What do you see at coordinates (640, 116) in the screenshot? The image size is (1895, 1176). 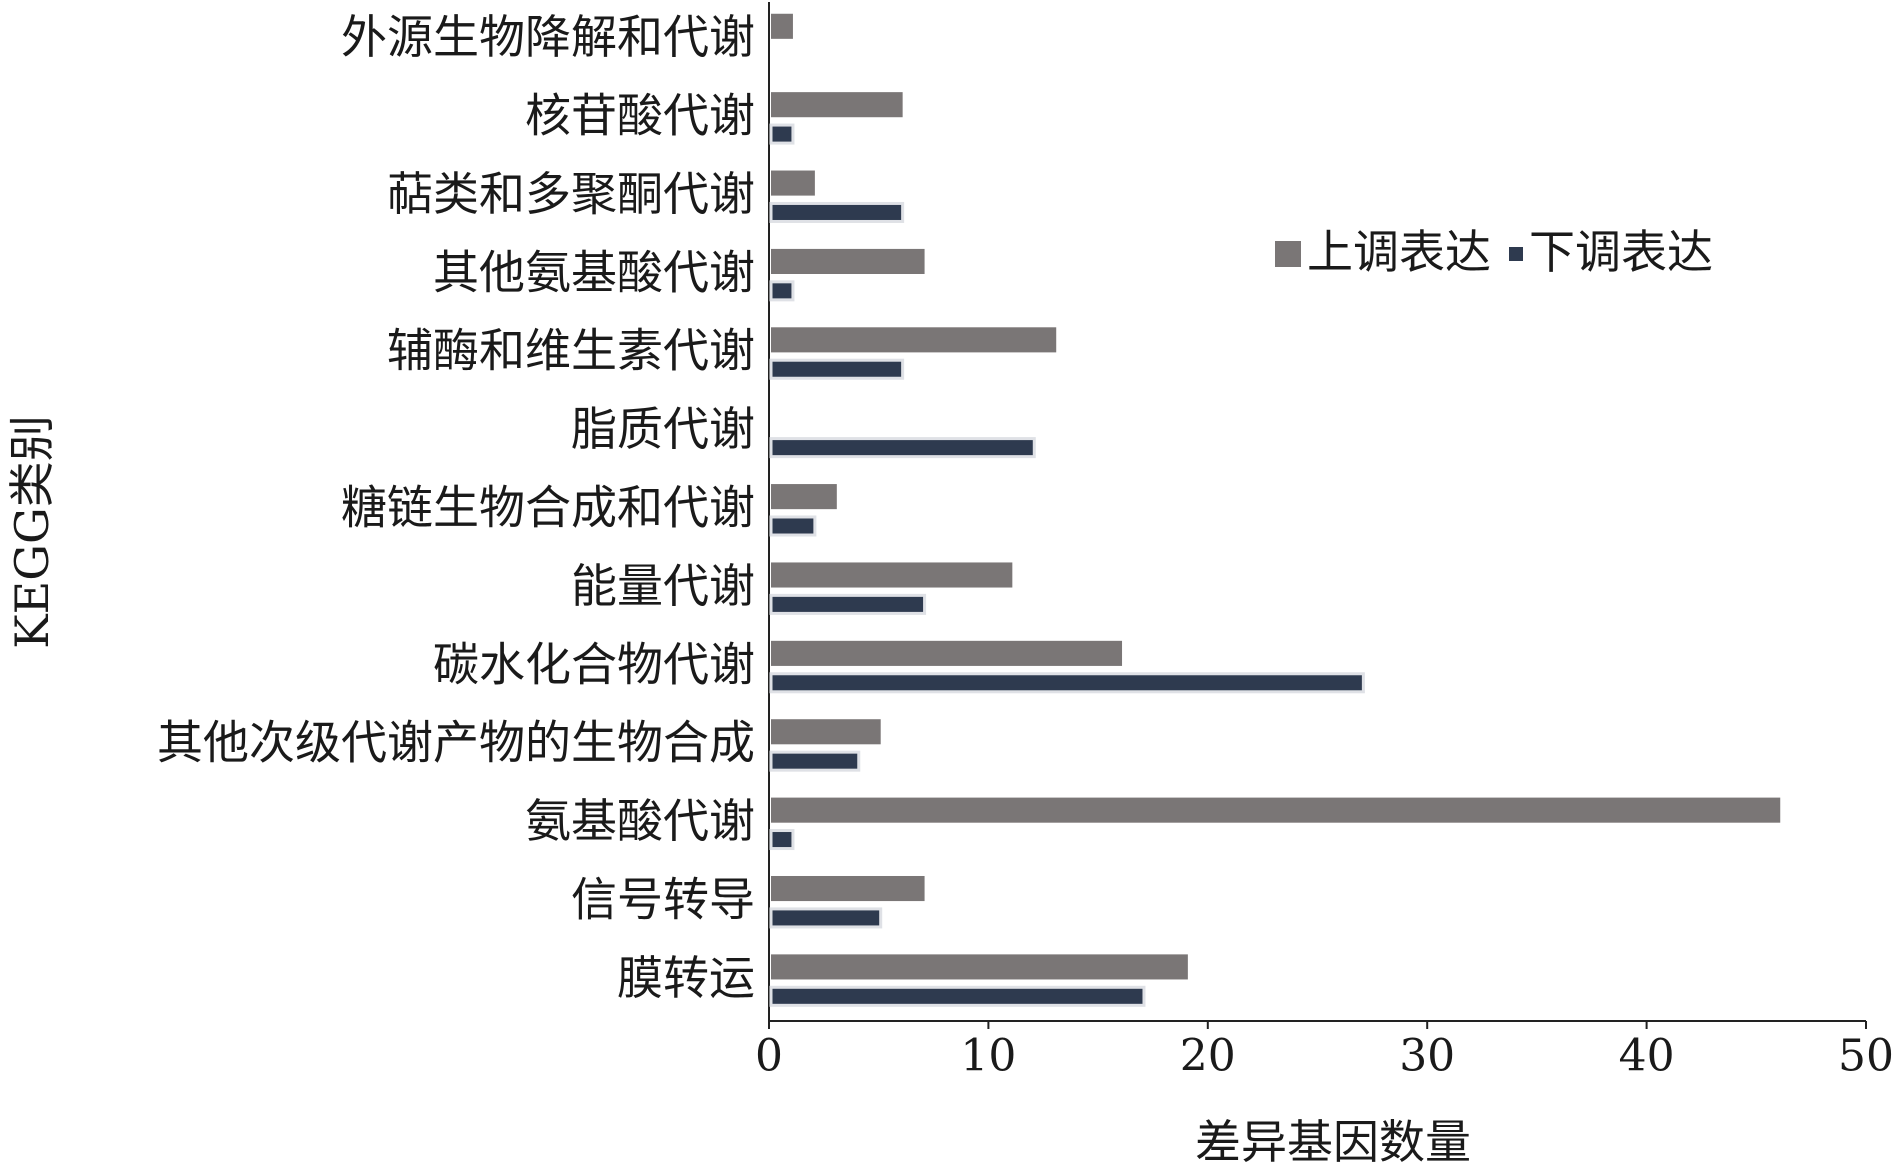 I see `y-tick-label: 核苷酸代谢` at bounding box center [640, 116].